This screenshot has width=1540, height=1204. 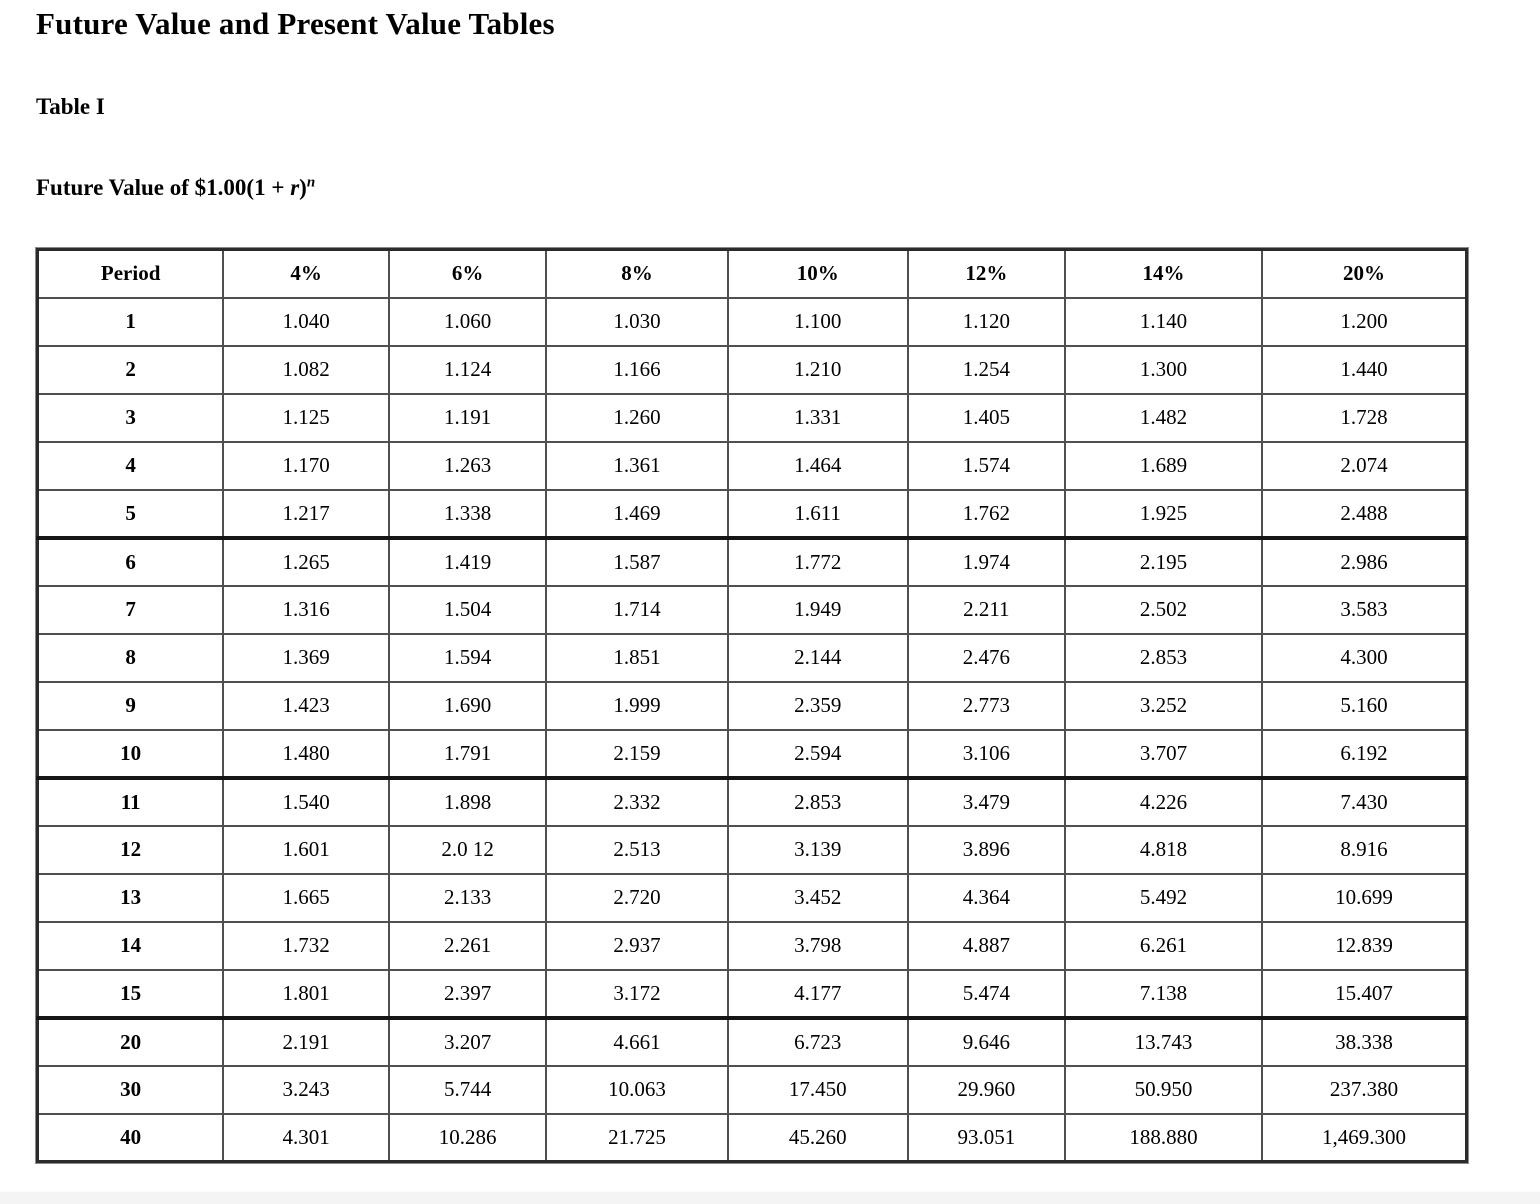 What do you see at coordinates (306, 657) in the screenshot?
I see `value-cell: 1.369` at bounding box center [306, 657].